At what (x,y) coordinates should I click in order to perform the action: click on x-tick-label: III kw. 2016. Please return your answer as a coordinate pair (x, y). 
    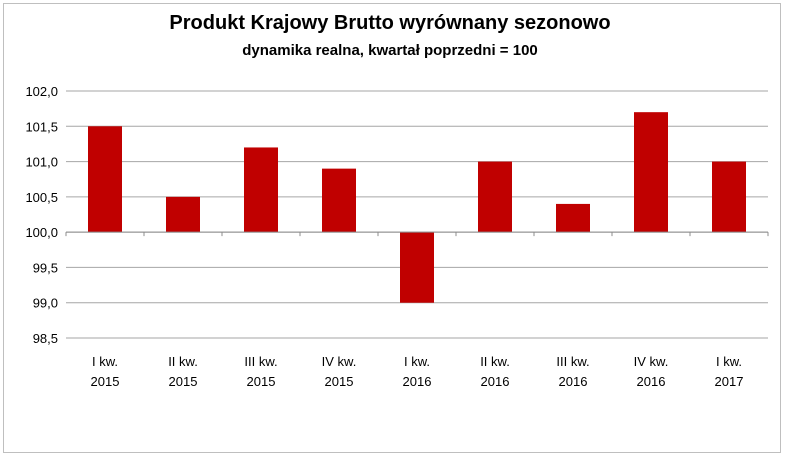
    Looking at the image, I should click on (572, 371).